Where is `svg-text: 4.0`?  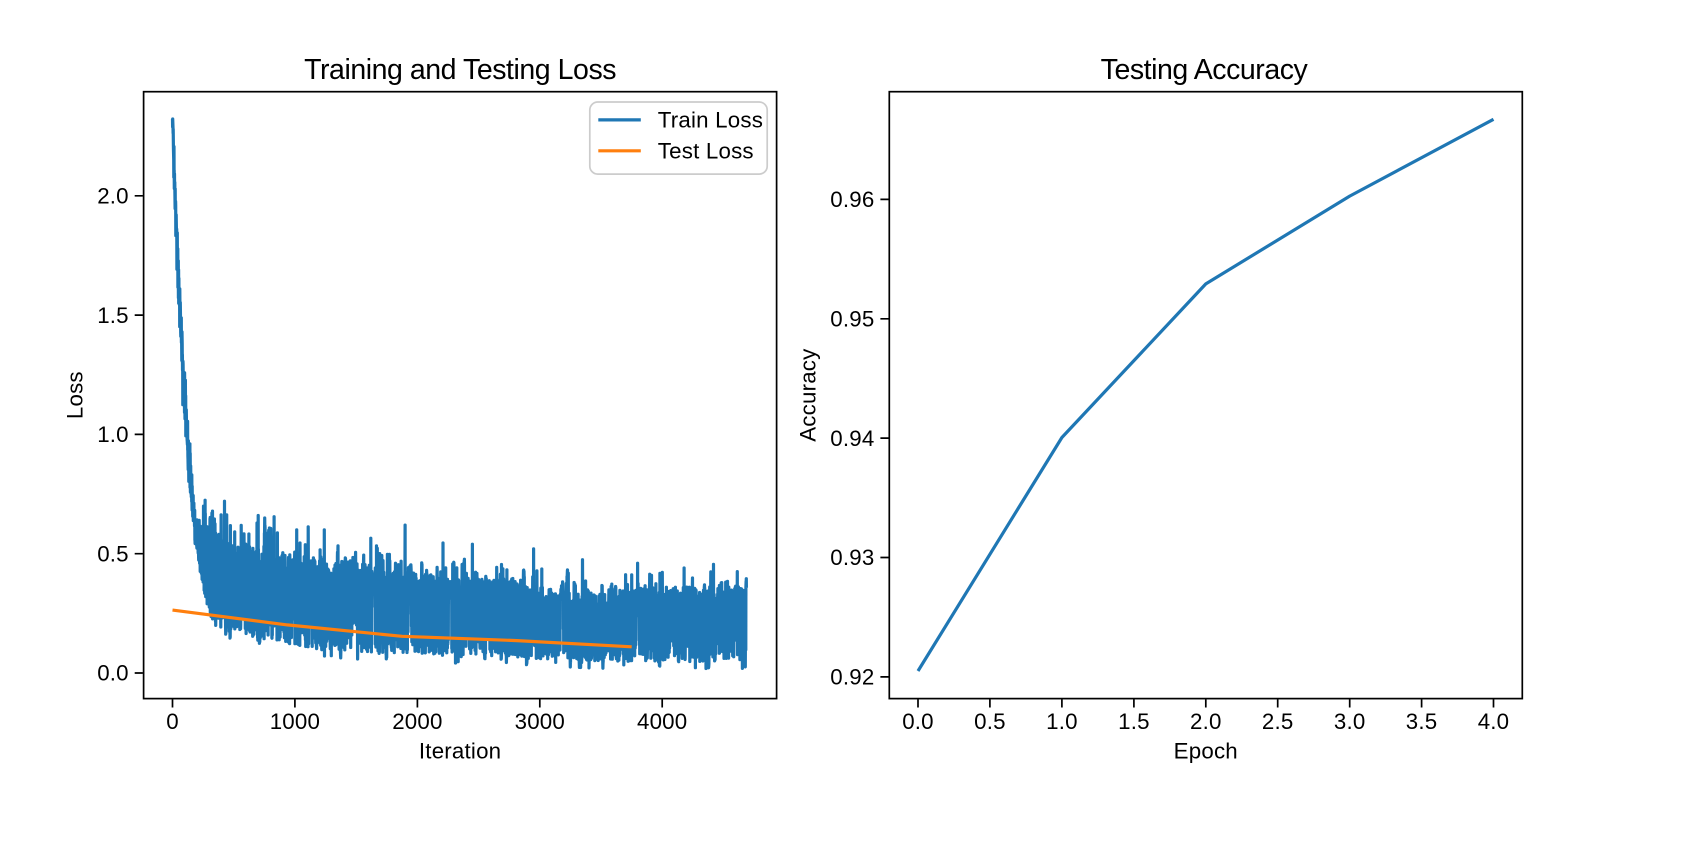
svg-text: 4.0 is located at coordinates (1494, 721).